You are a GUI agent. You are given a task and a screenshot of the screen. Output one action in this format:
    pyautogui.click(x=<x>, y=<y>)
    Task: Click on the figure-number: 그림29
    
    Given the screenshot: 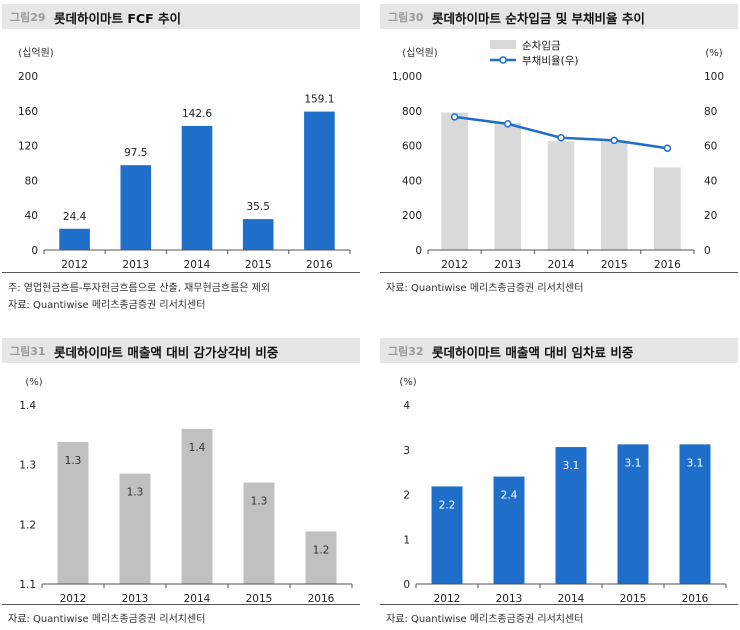 What is the action you would take?
    pyautogui.click(x=28, y=17)
    